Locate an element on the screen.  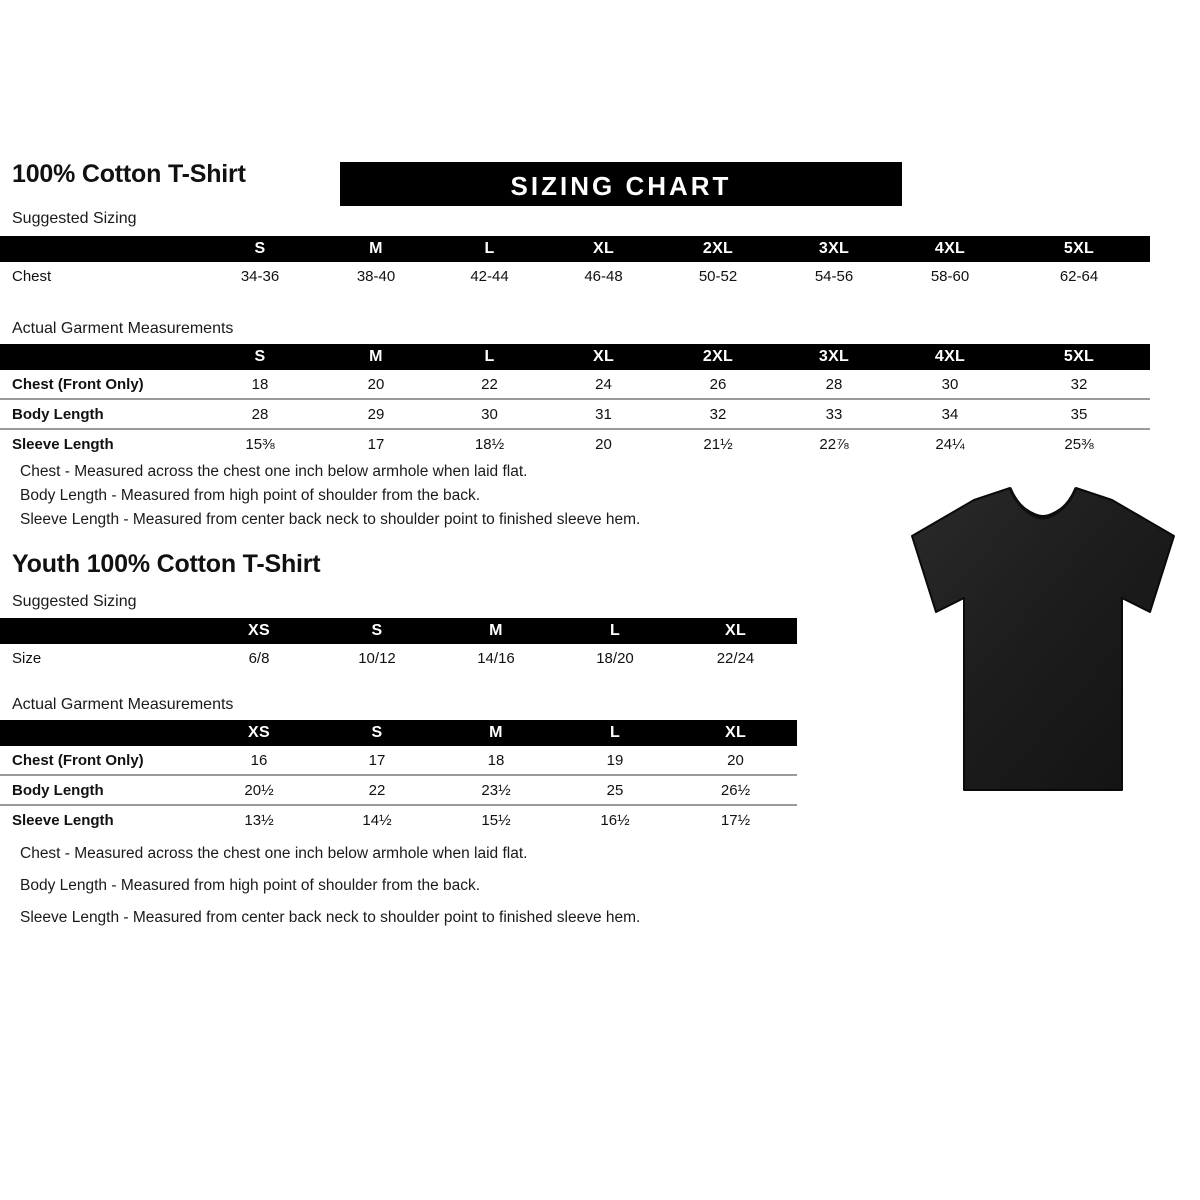
youth-suggested-row-label: Size is located at coordinates (27, 658).